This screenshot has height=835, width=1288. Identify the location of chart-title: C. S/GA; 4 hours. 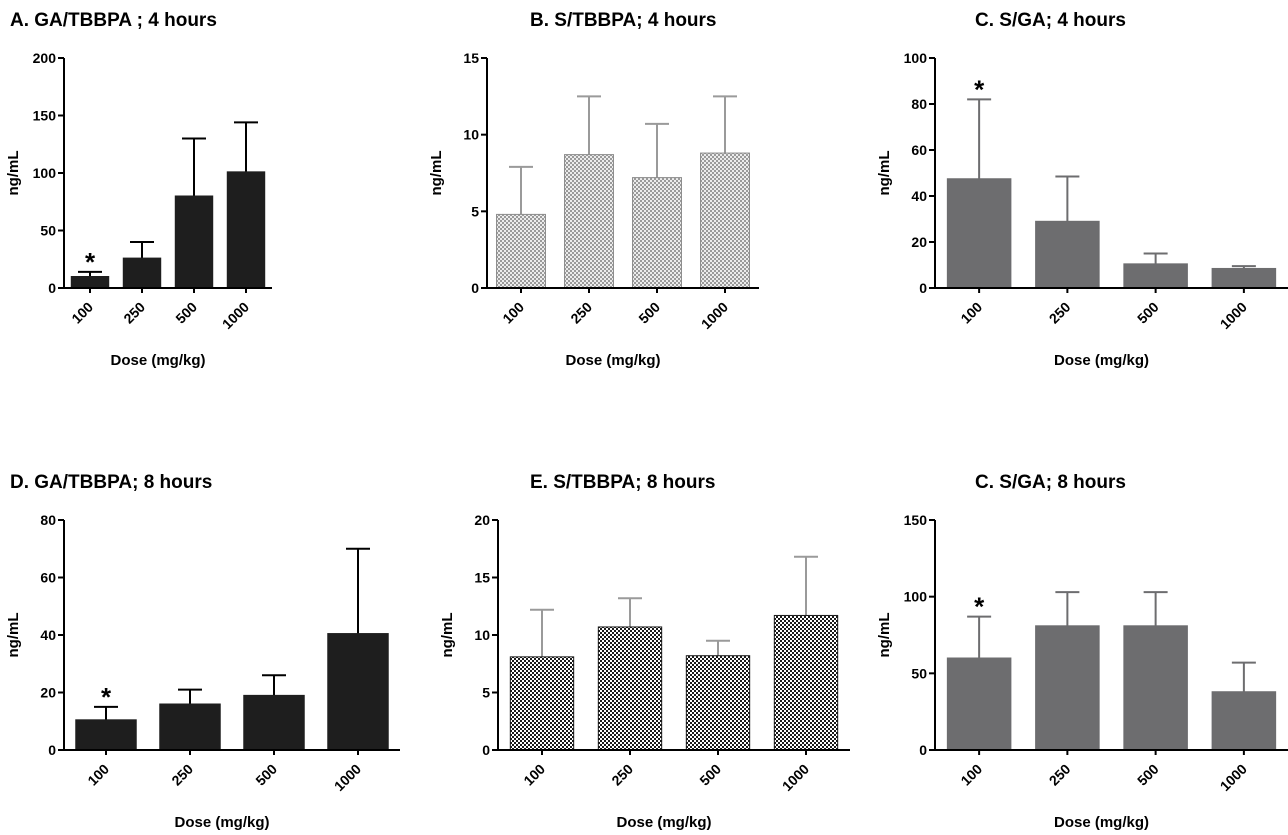
(1050, 20).